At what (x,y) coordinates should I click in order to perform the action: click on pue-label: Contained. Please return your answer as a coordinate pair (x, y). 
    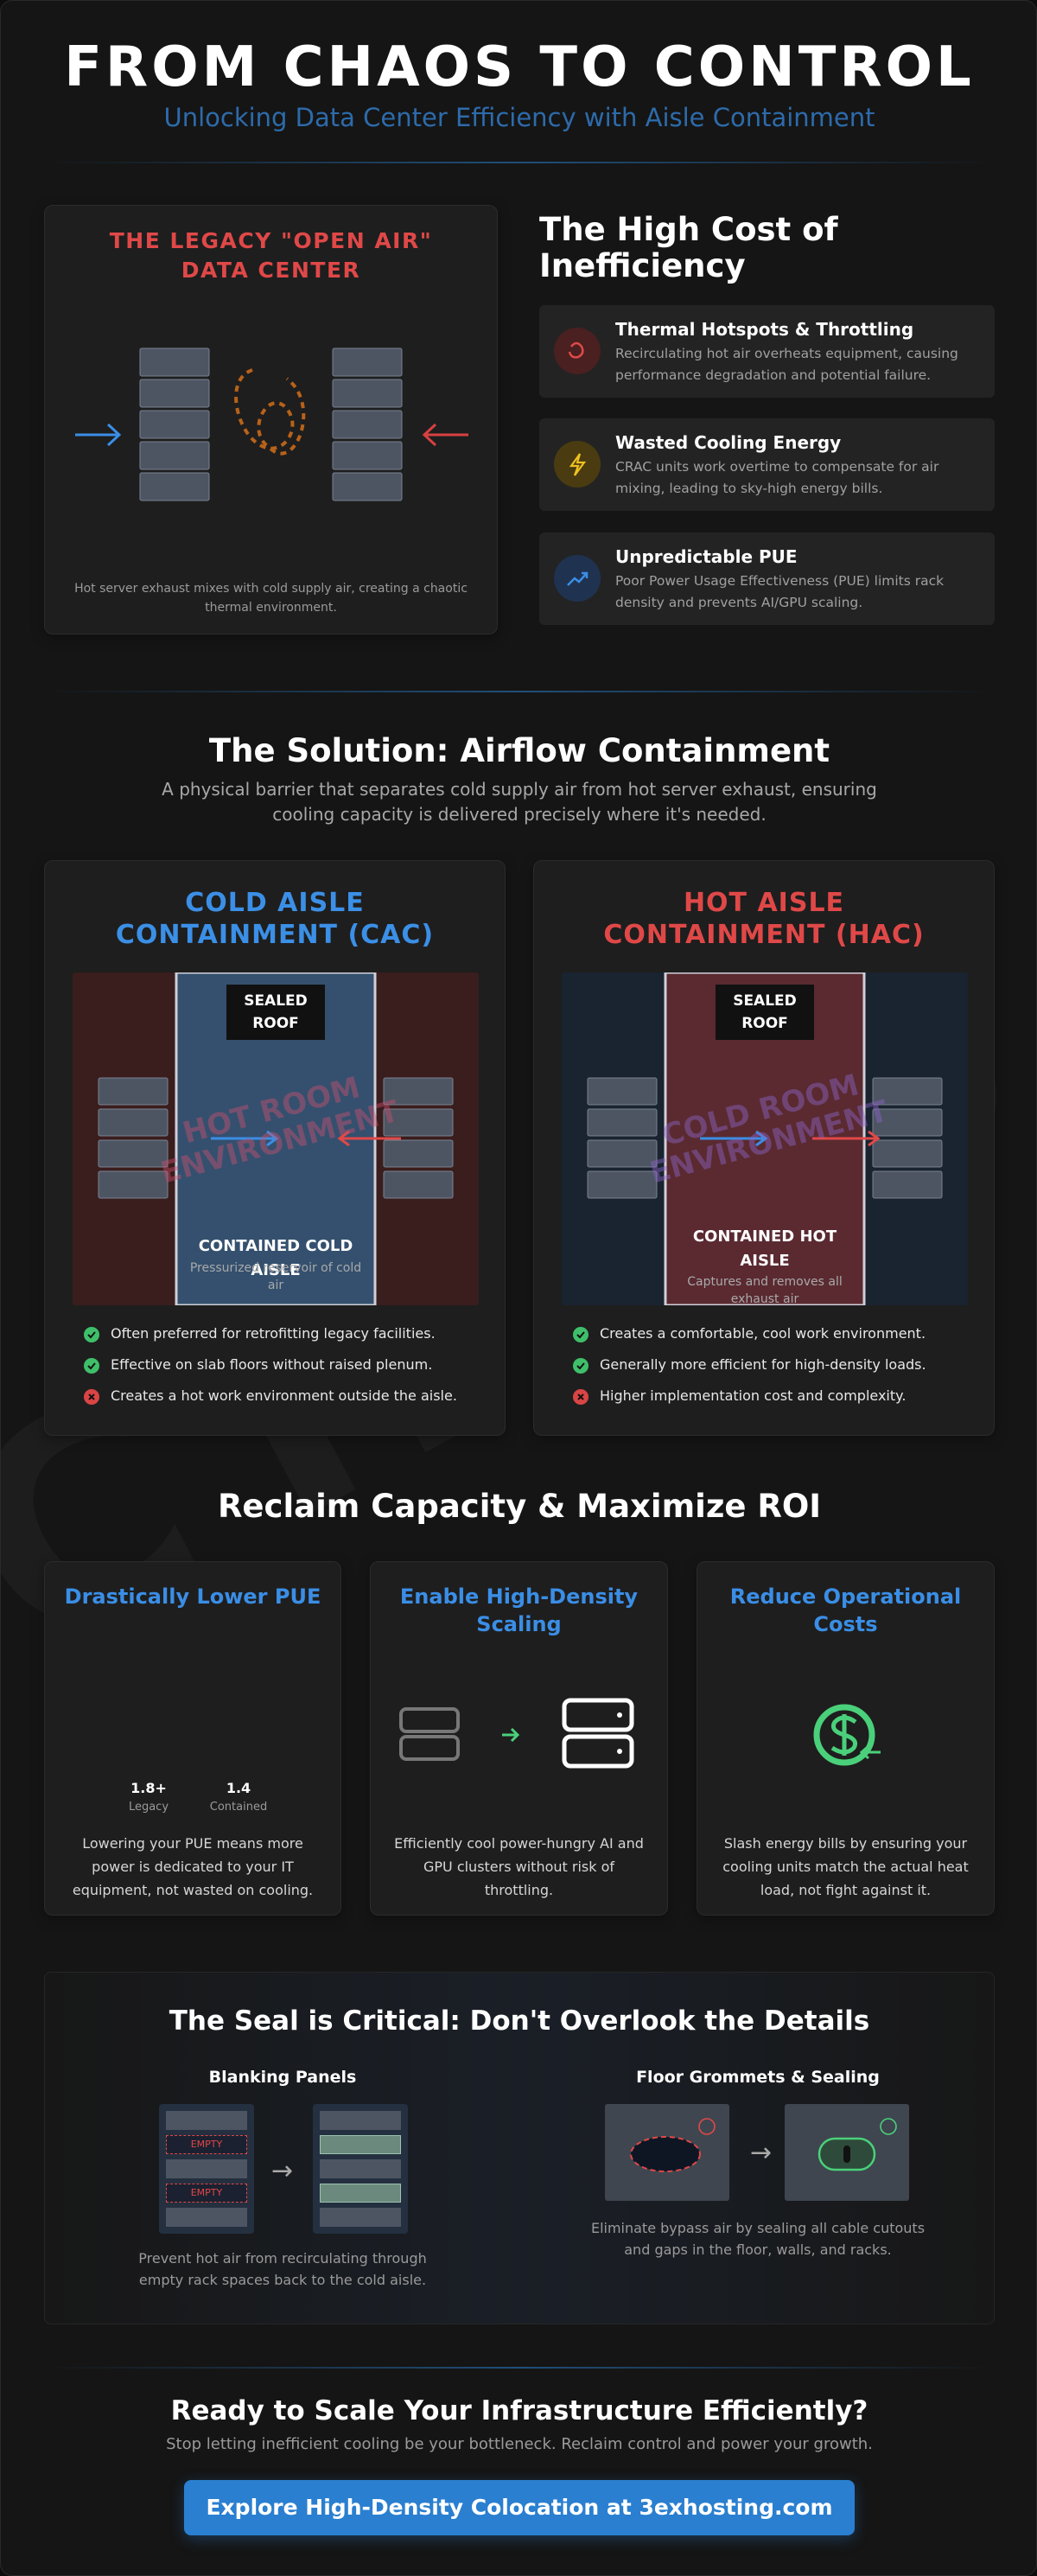
    Looking at the image, I should click on (238, 1807).